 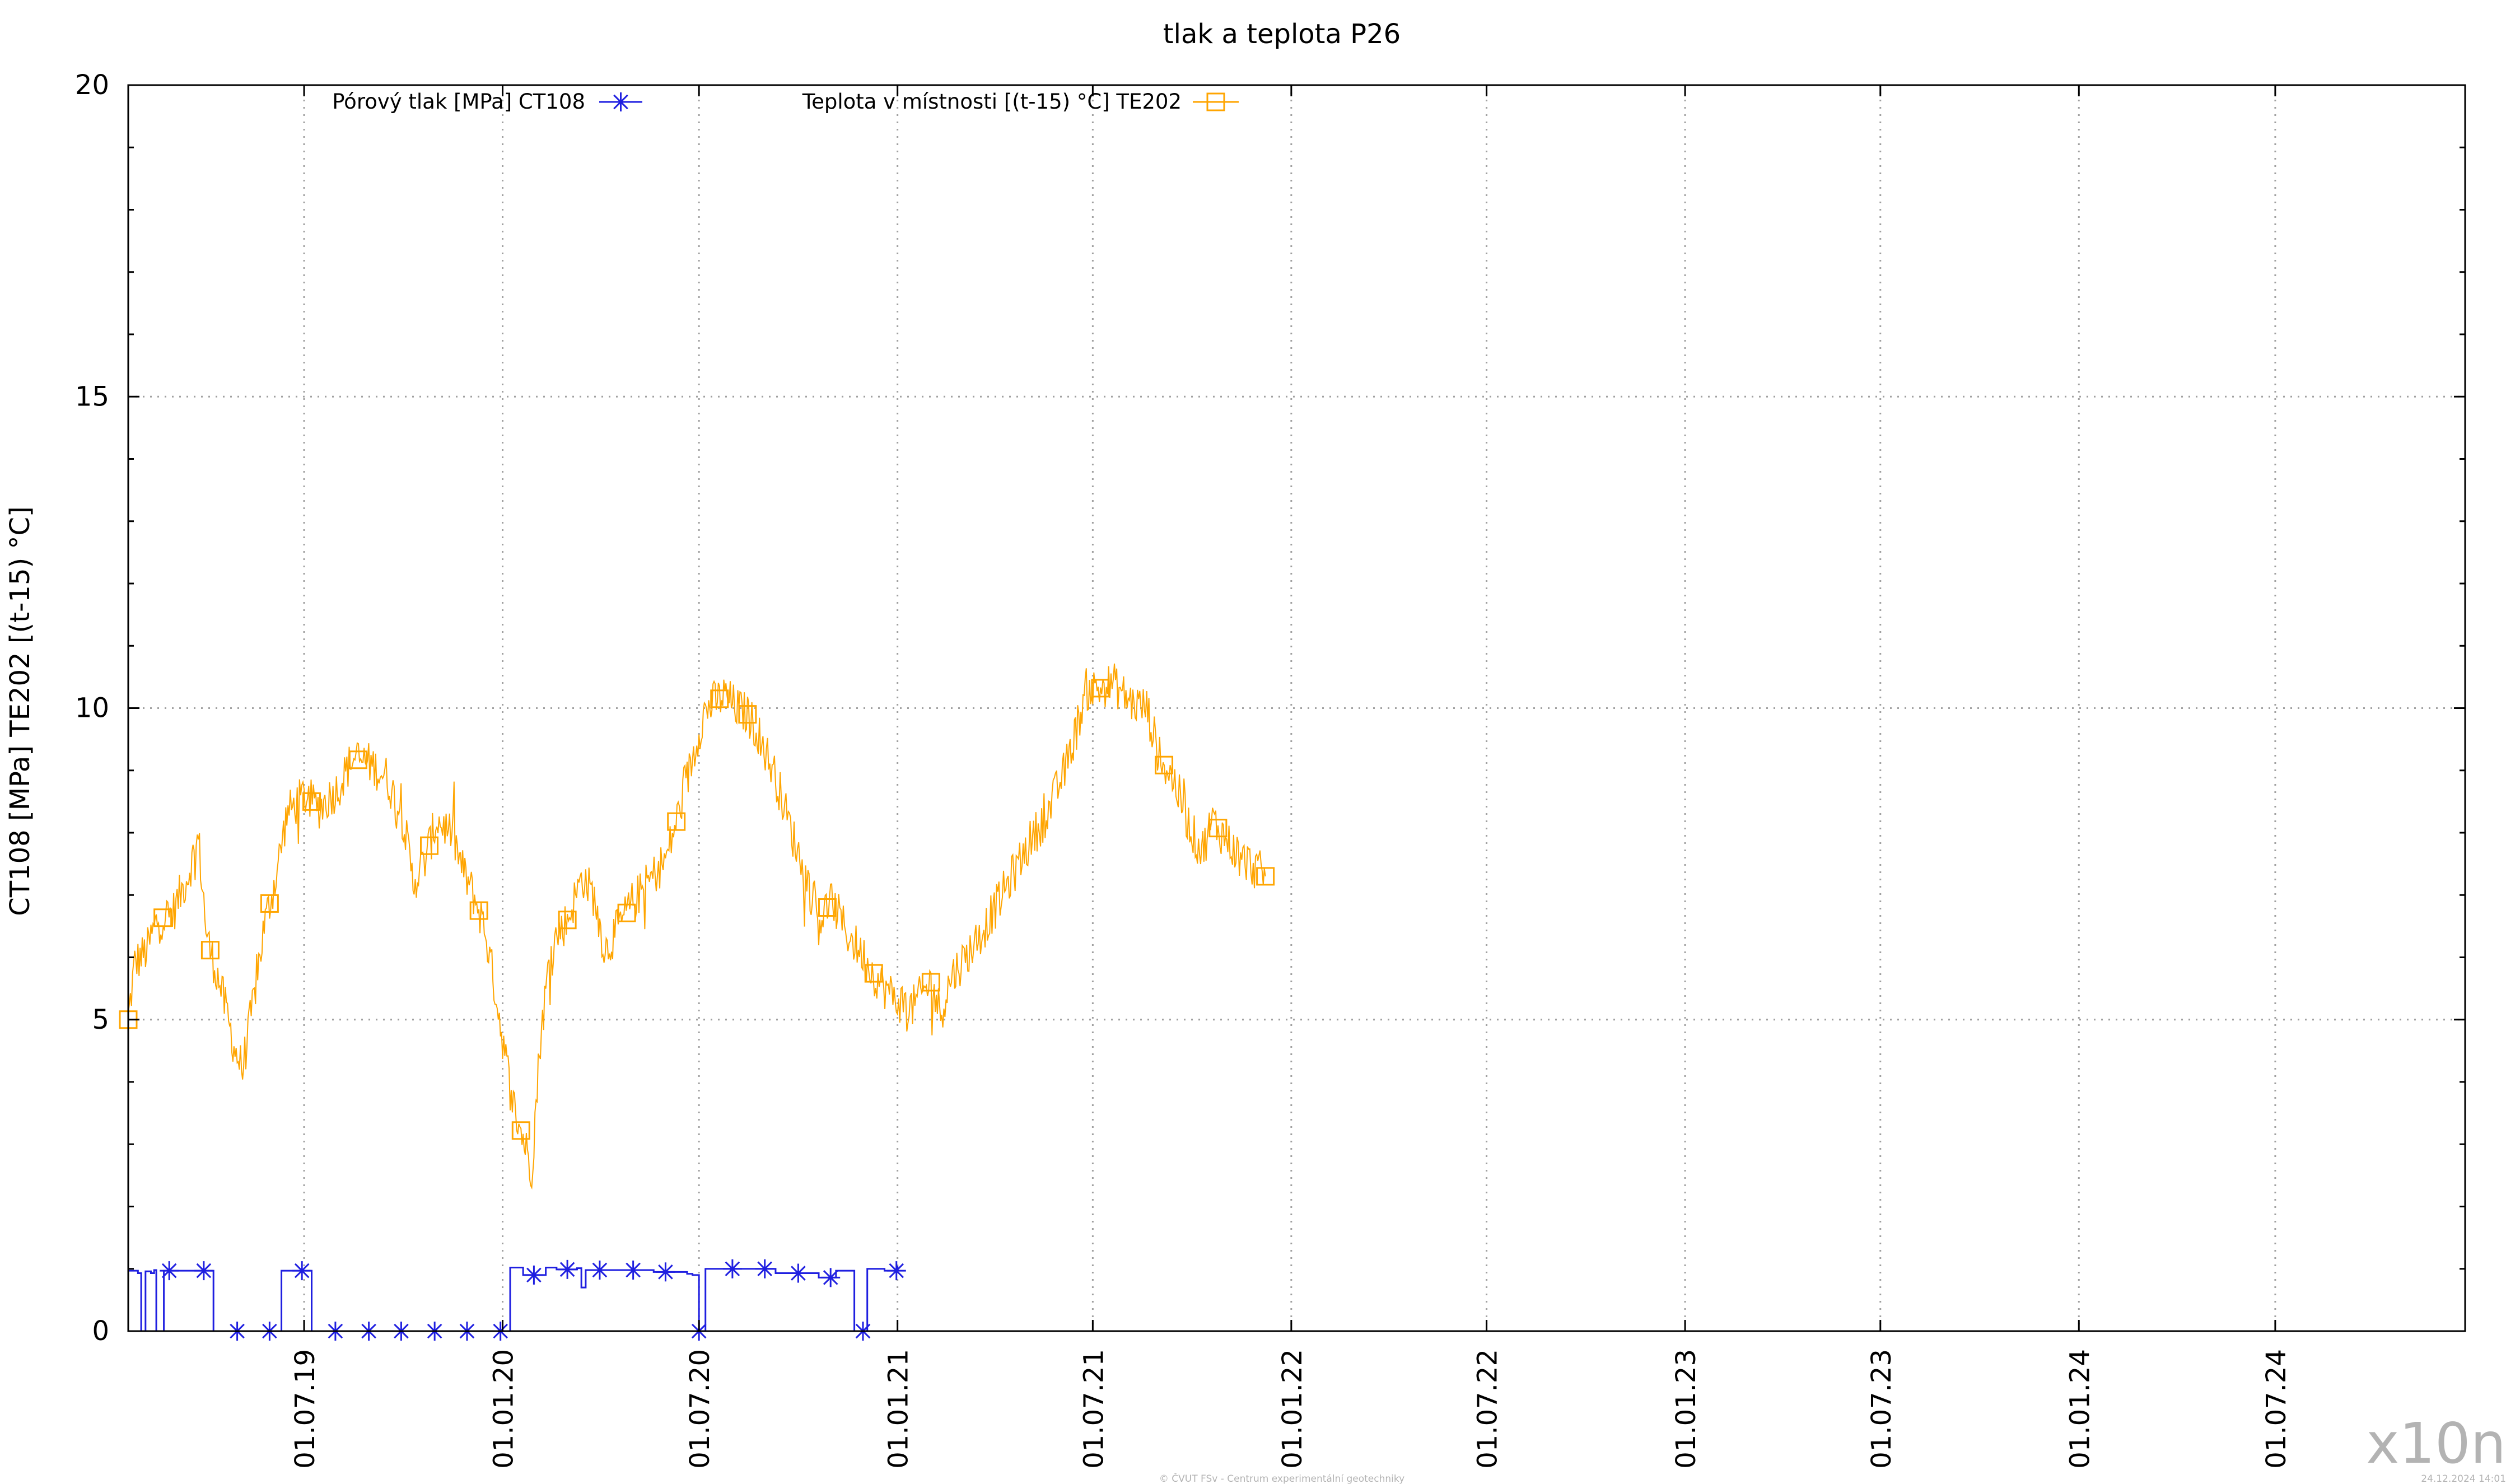 I want to click on y-tick-label: 20, so click(x=92, y=85).